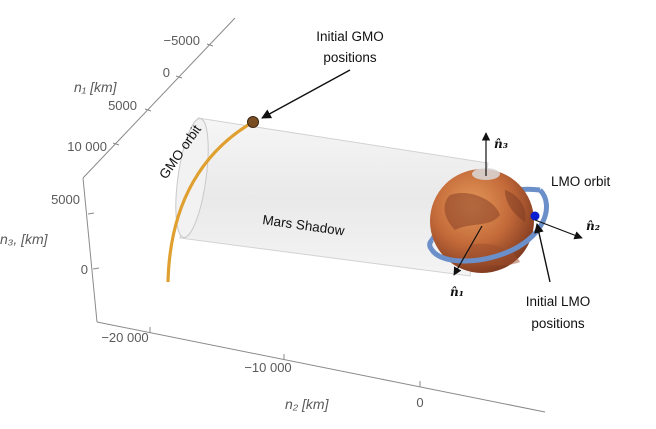  I want to click on n2-tick: −20 000, so click(124, 337).